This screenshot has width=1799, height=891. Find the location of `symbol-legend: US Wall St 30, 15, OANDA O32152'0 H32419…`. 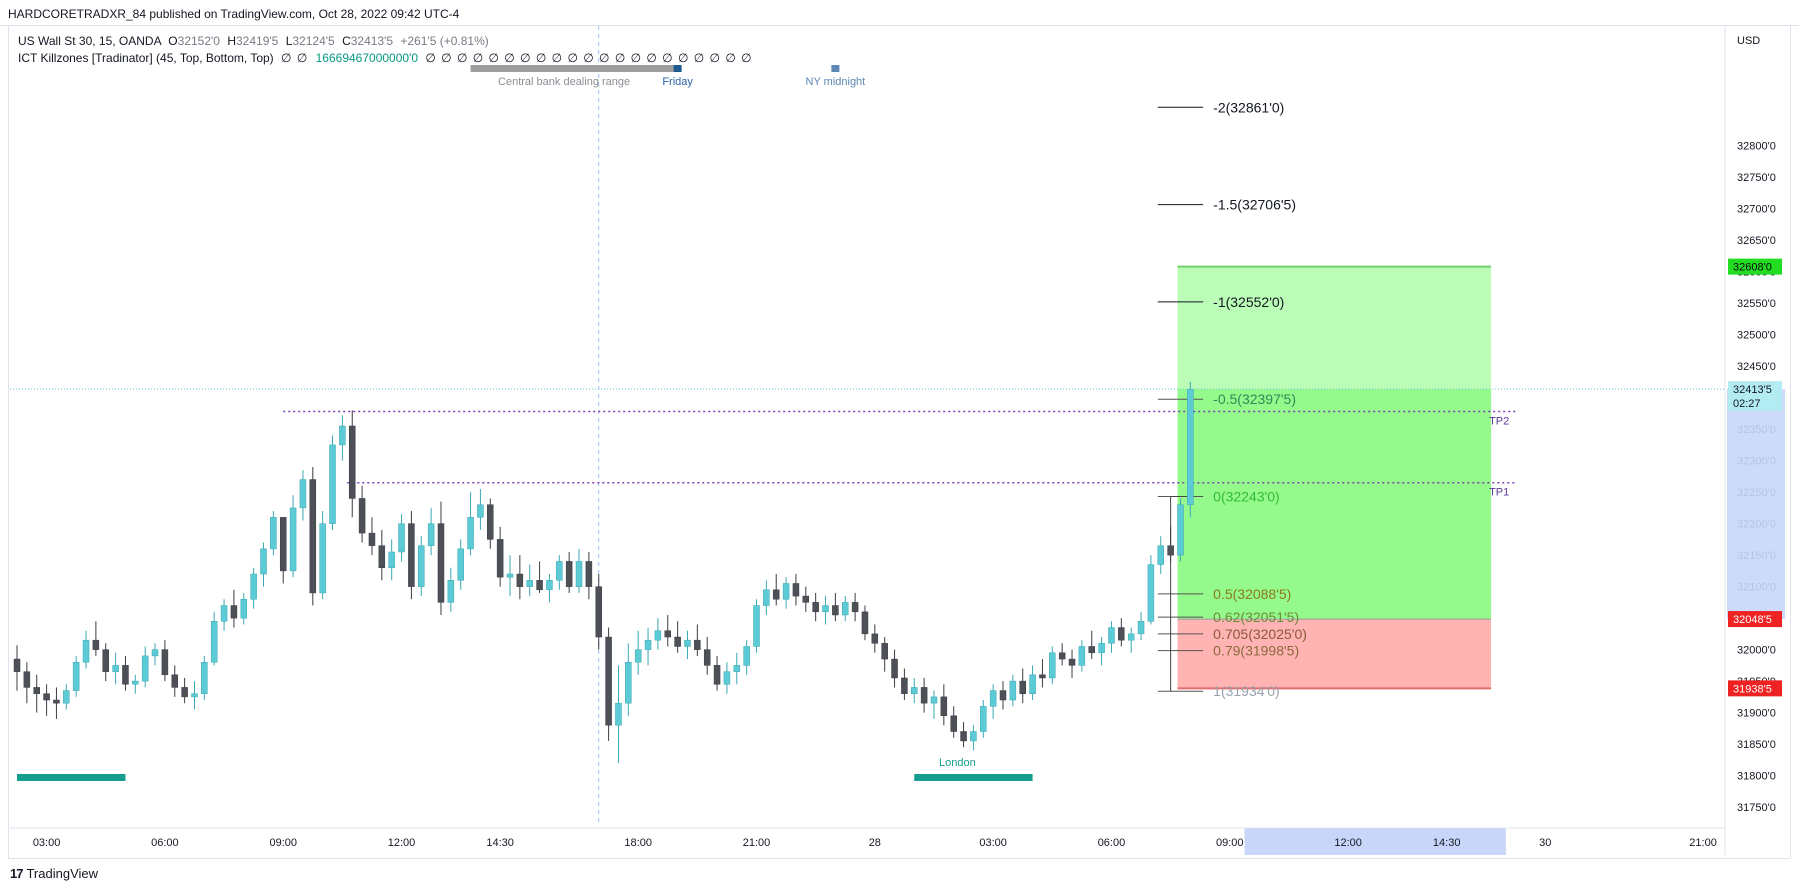

symbol-legend: US Wall St 30, 15, OANDA O32152'0 H32419… is located at coordinates (253, 41).